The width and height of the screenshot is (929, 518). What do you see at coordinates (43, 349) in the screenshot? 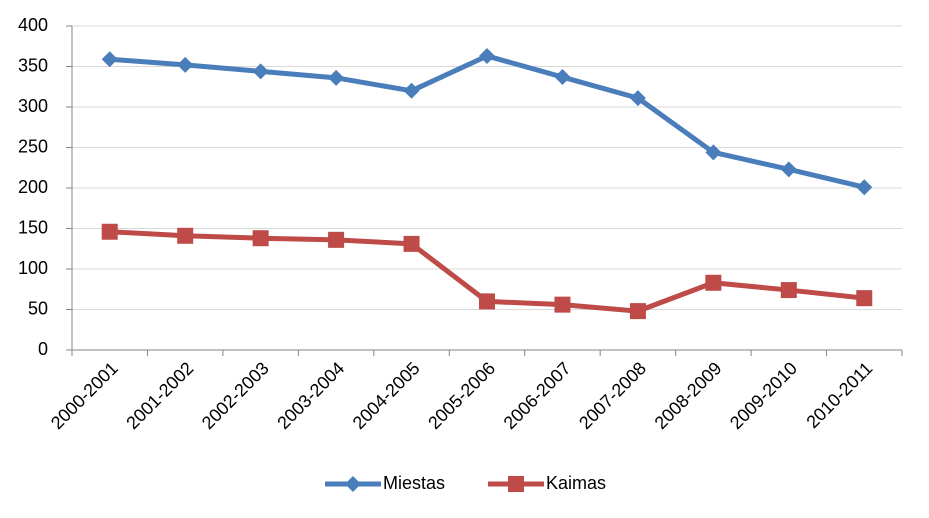
I see `y-tick-label: 0` at bounding box center [43, 349].